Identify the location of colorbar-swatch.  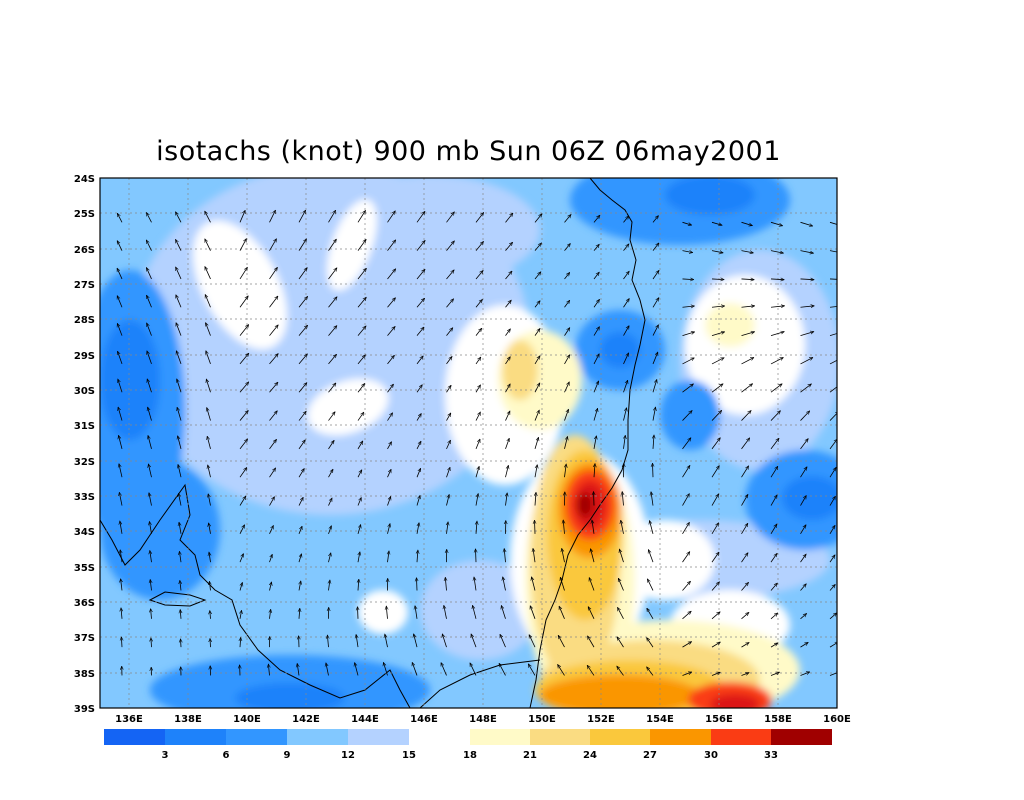
(256, 737).